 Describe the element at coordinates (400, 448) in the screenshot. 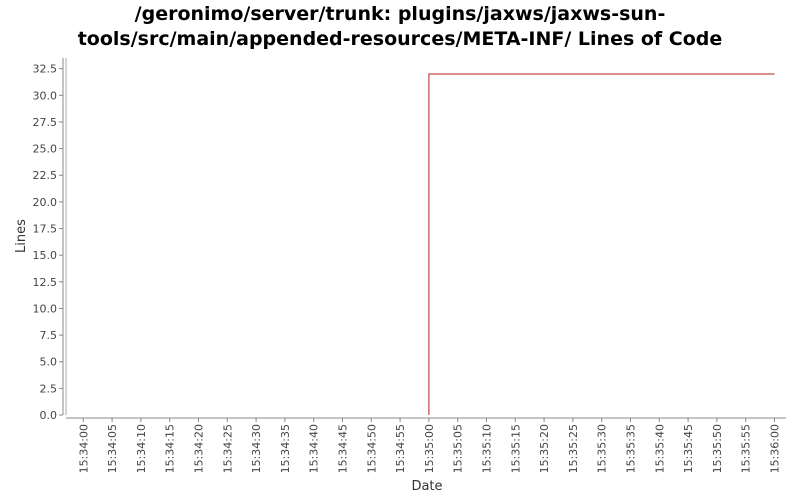

I see `x-tick-label: 15:34:55` at that location.